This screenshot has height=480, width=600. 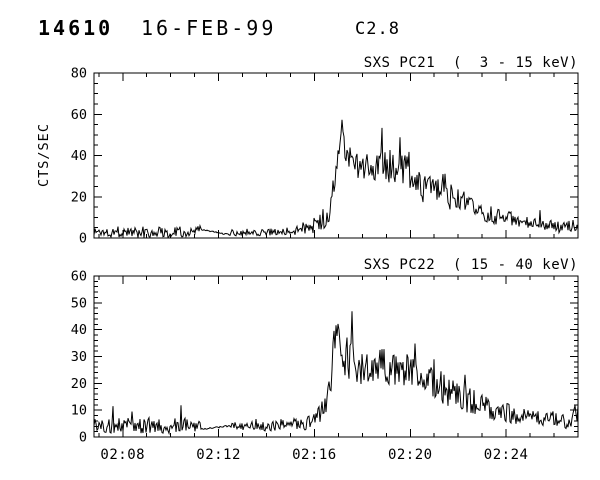 I want to click on y-tick-label: 30, so click(x=79, y=357).